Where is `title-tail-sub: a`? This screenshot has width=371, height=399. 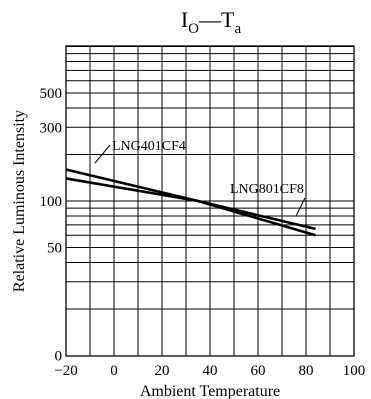 title-tail-sub: a is located at coordinates (237, 29).